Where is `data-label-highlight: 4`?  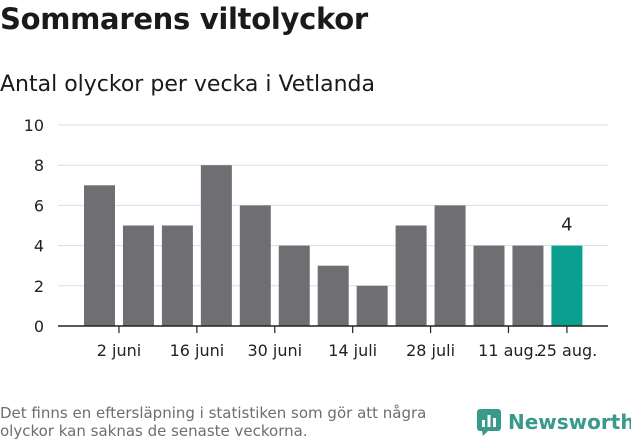 data-label-highlight: 4 is located at coordinates (566, 225).